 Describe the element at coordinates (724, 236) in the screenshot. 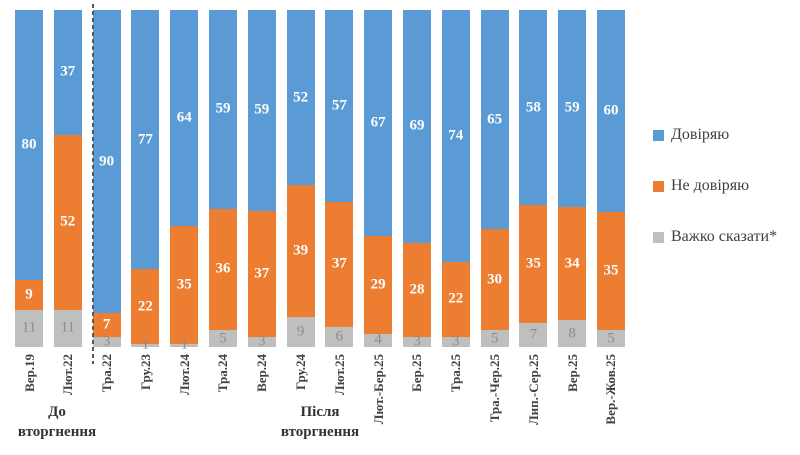

I see `legend-label: Важко сказати*` at that location.